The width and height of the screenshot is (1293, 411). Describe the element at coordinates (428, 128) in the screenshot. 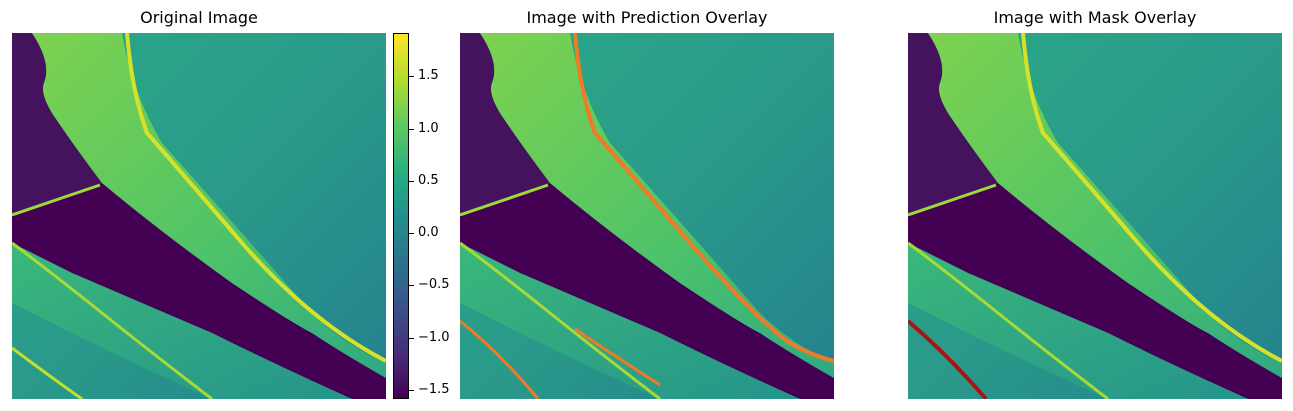

I see `colorbar-tick-label: 1.0` at that location.